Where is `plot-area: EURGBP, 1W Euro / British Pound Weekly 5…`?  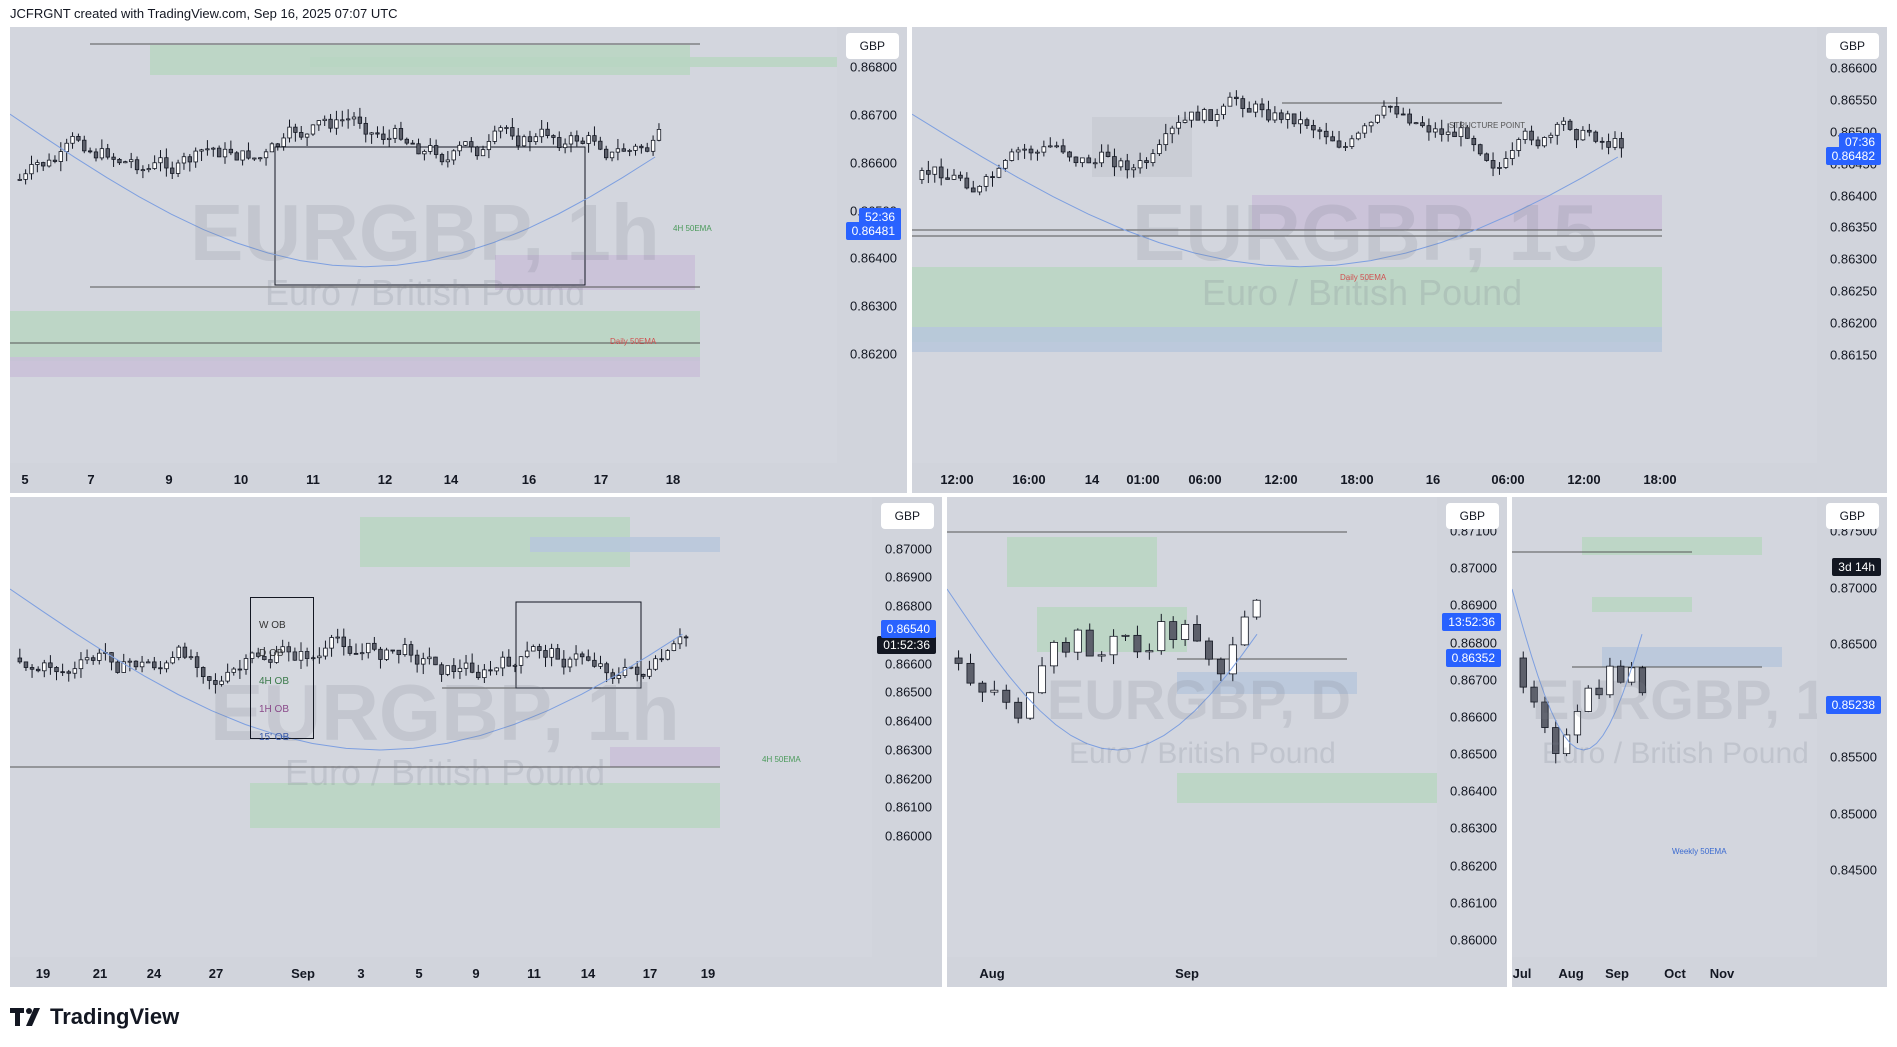
plot-area: EURGBP, 1W Euro / British Pound Weekly 5… is located at coordinates (1664, 727).